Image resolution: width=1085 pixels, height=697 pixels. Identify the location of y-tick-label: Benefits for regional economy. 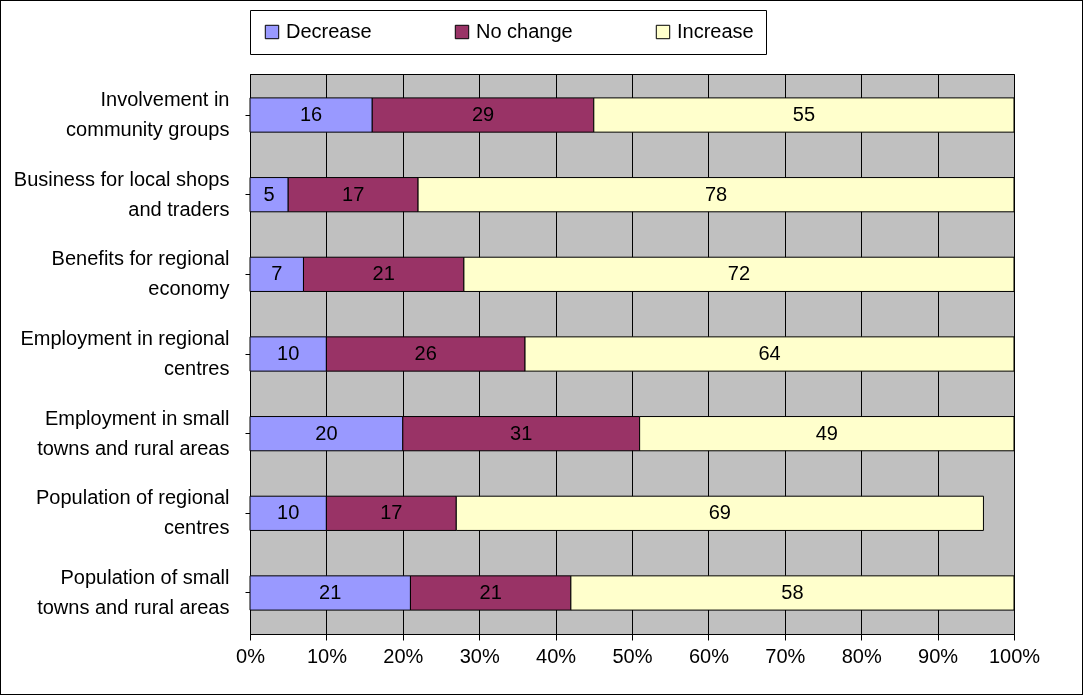
(140, 273).